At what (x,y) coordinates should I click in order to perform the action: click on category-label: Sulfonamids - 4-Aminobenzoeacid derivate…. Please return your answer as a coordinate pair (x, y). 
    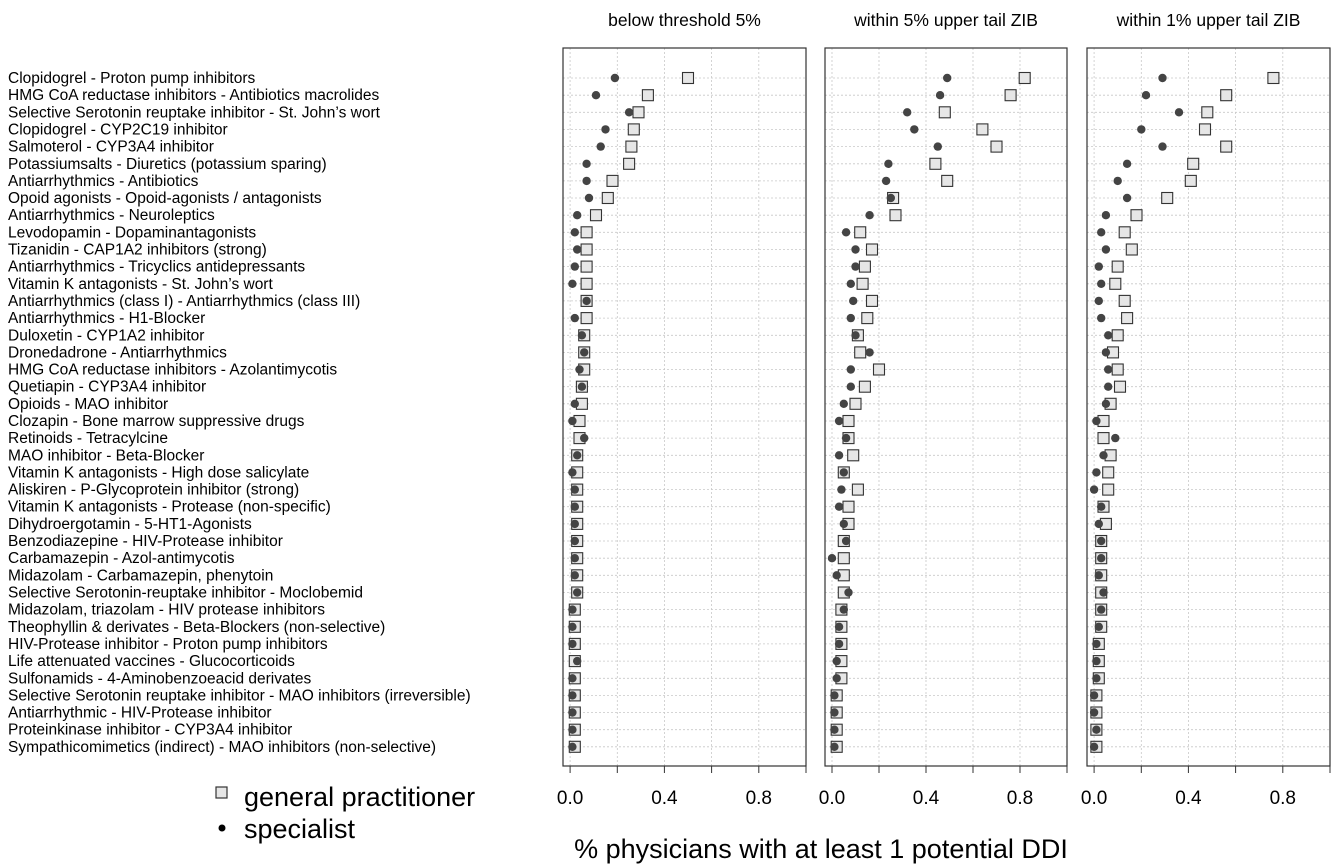
    Looking at the image, I should click on (160, 678).